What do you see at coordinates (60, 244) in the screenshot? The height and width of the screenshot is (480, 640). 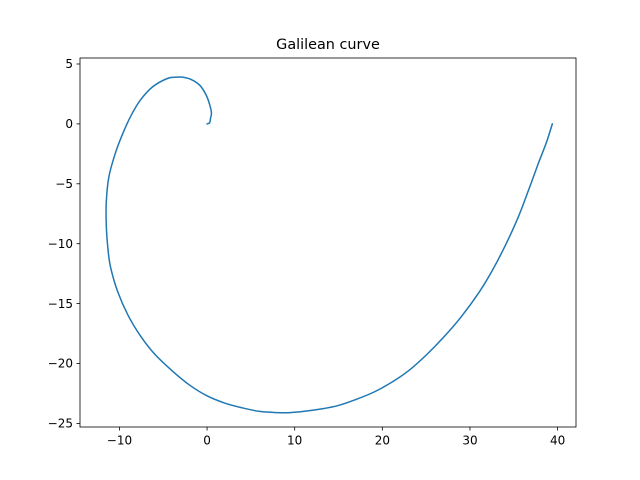 I see `y-tick-label: −10` at bounding box center [60, 244].